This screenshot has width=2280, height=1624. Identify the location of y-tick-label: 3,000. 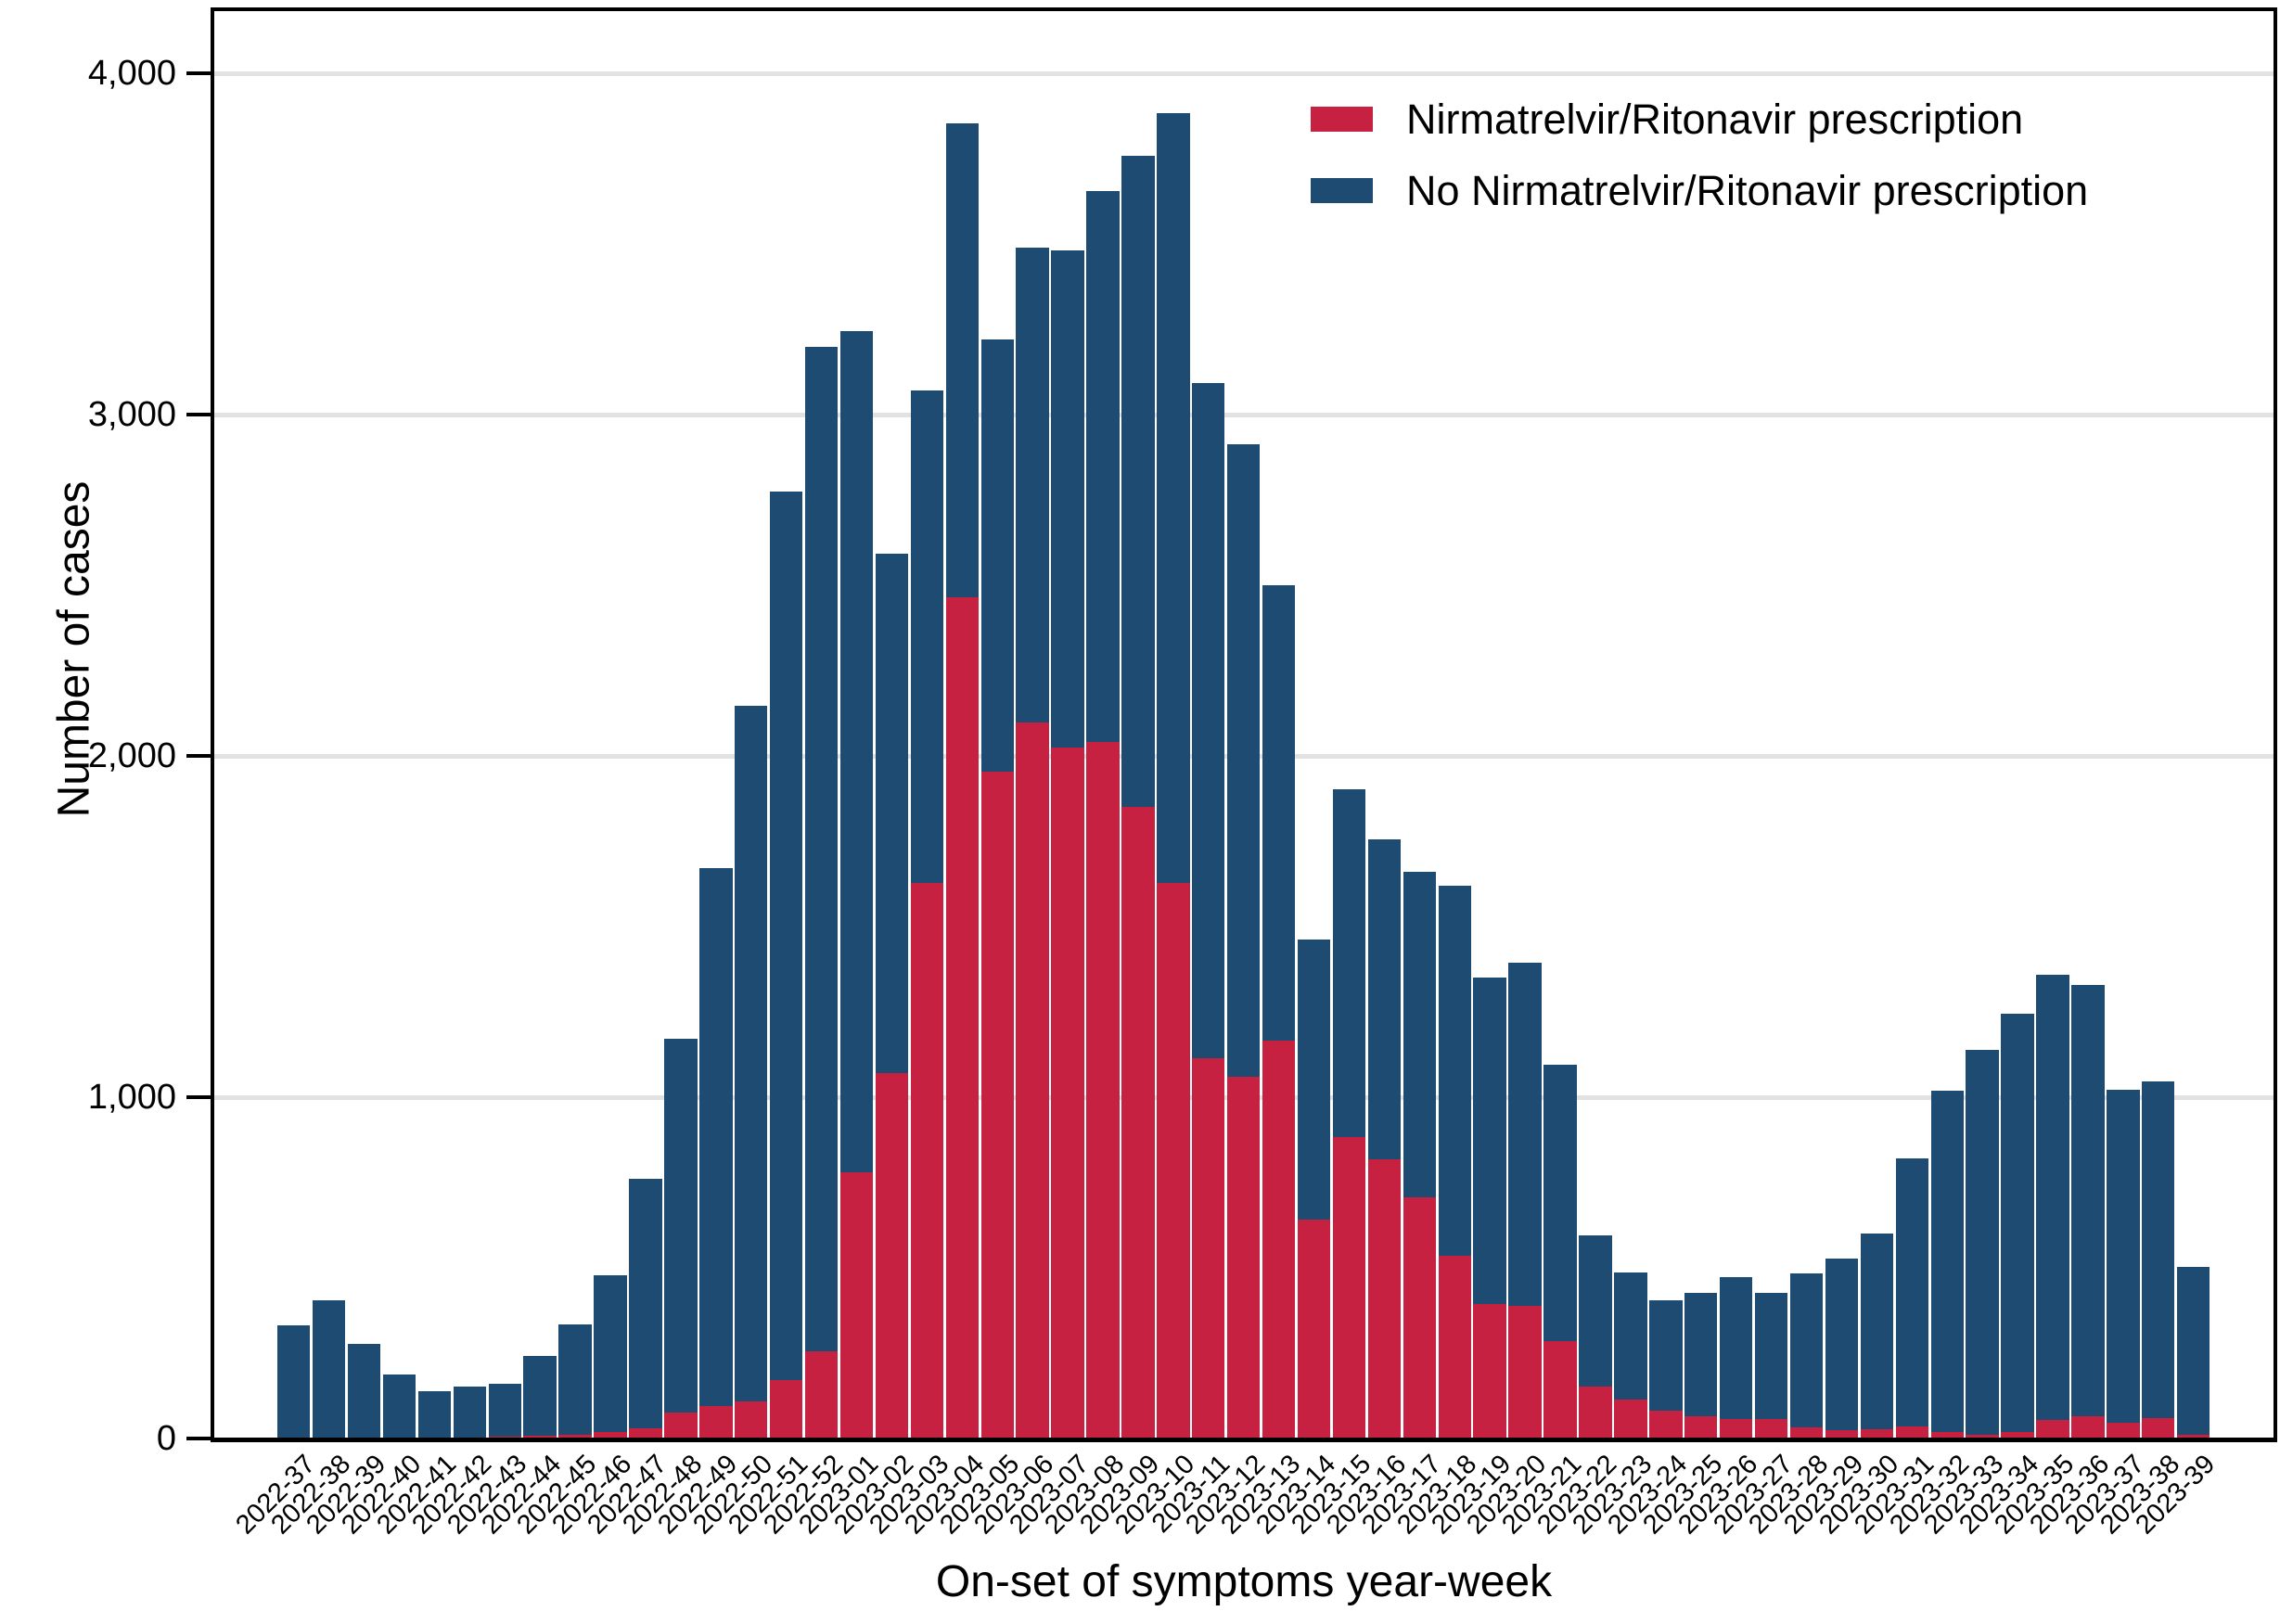
(131, 414).